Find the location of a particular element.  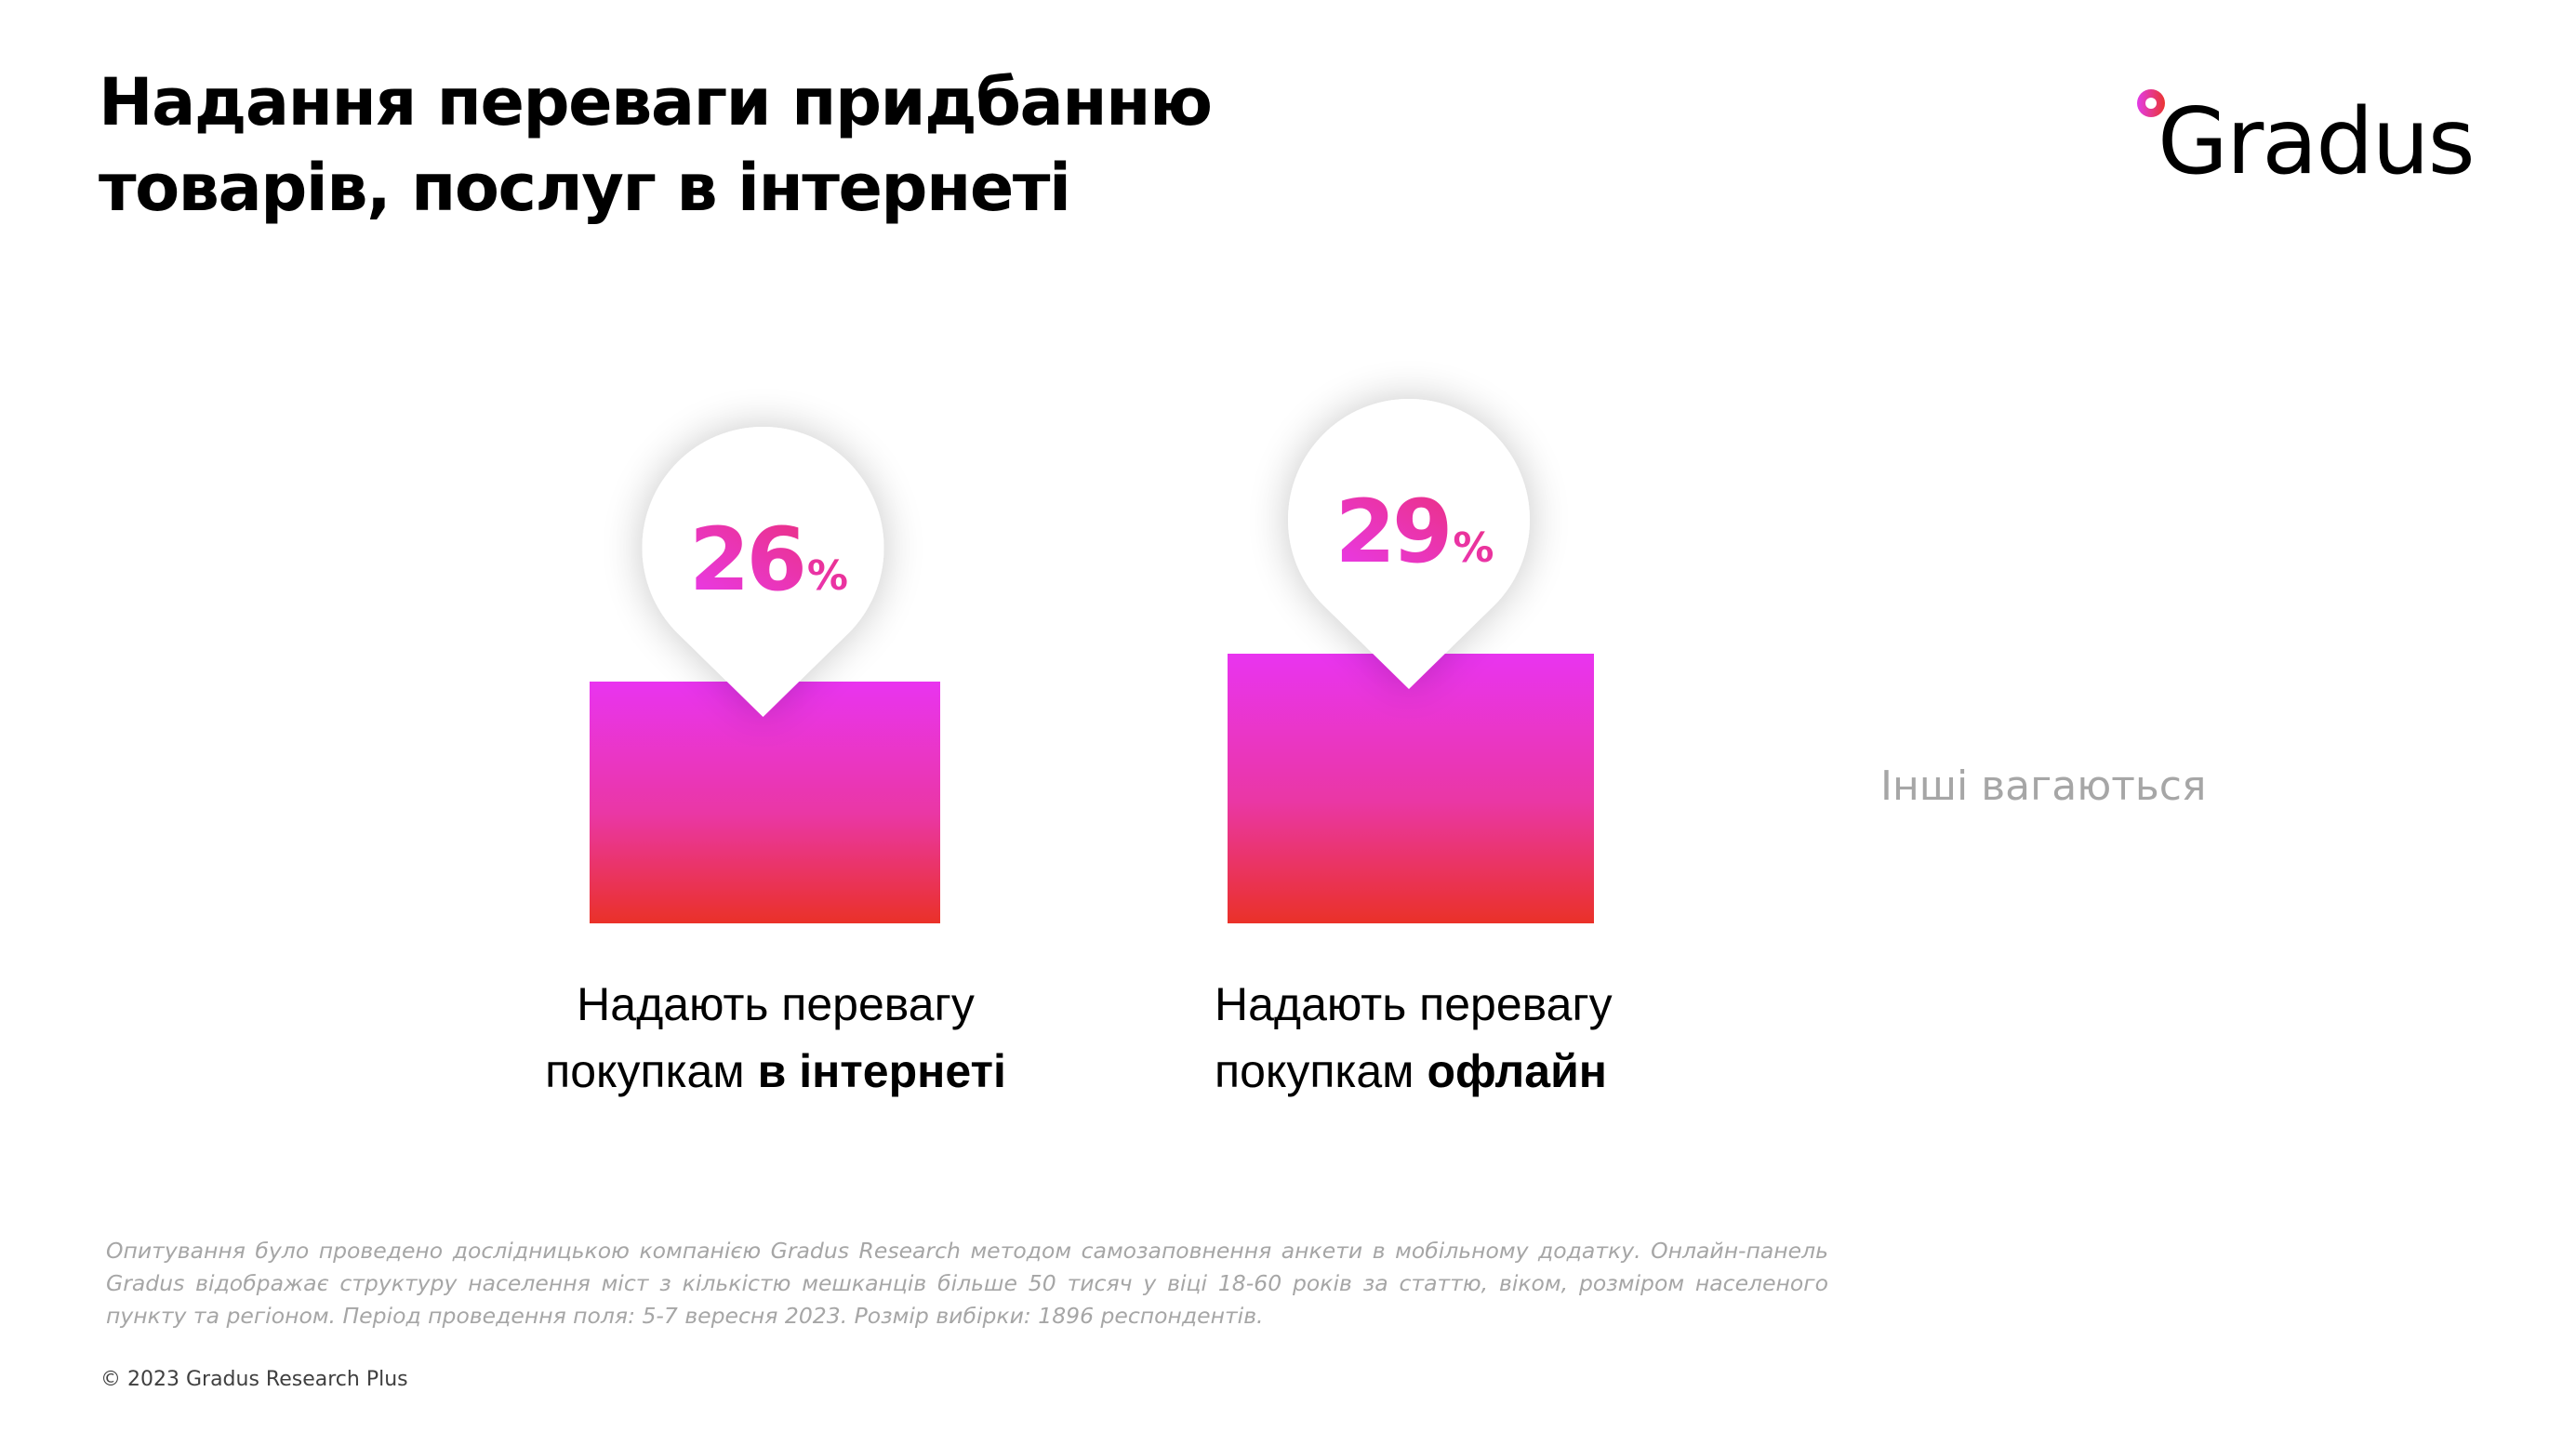

bar-label-bold: в інтернеті is located at coordinates (881, 1071).